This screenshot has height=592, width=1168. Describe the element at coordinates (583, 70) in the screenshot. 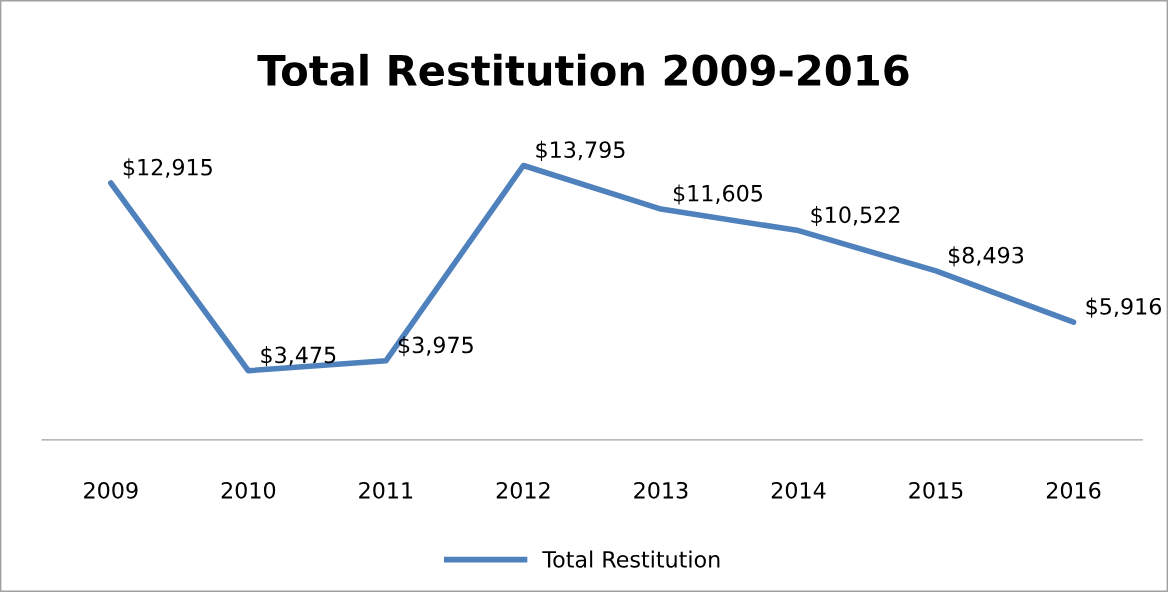

I see `chart-title: Total Restitution 2009-2016` at that location.